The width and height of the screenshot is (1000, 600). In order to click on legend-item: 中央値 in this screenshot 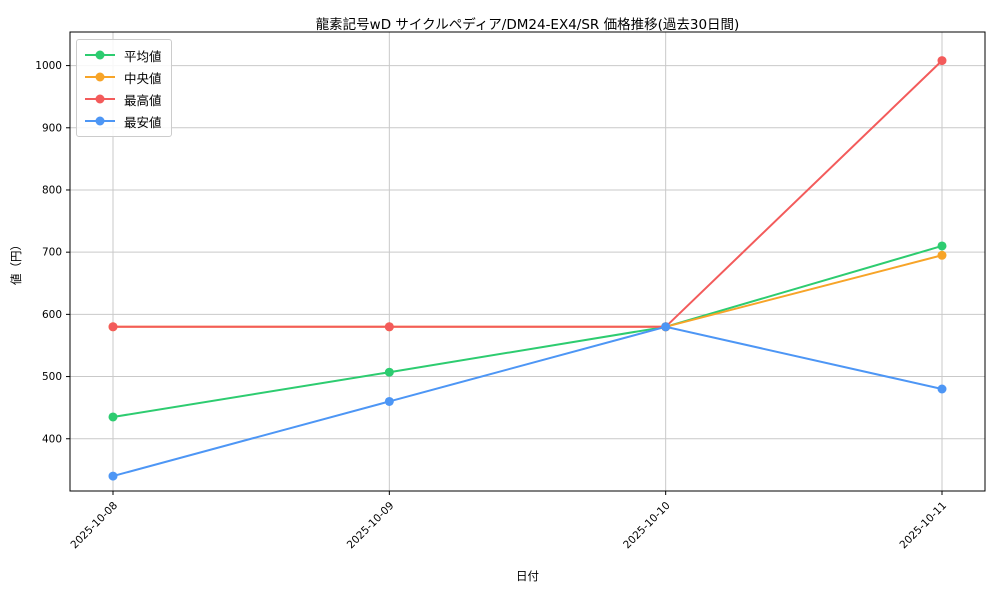, I will do `click(123, 77)`.